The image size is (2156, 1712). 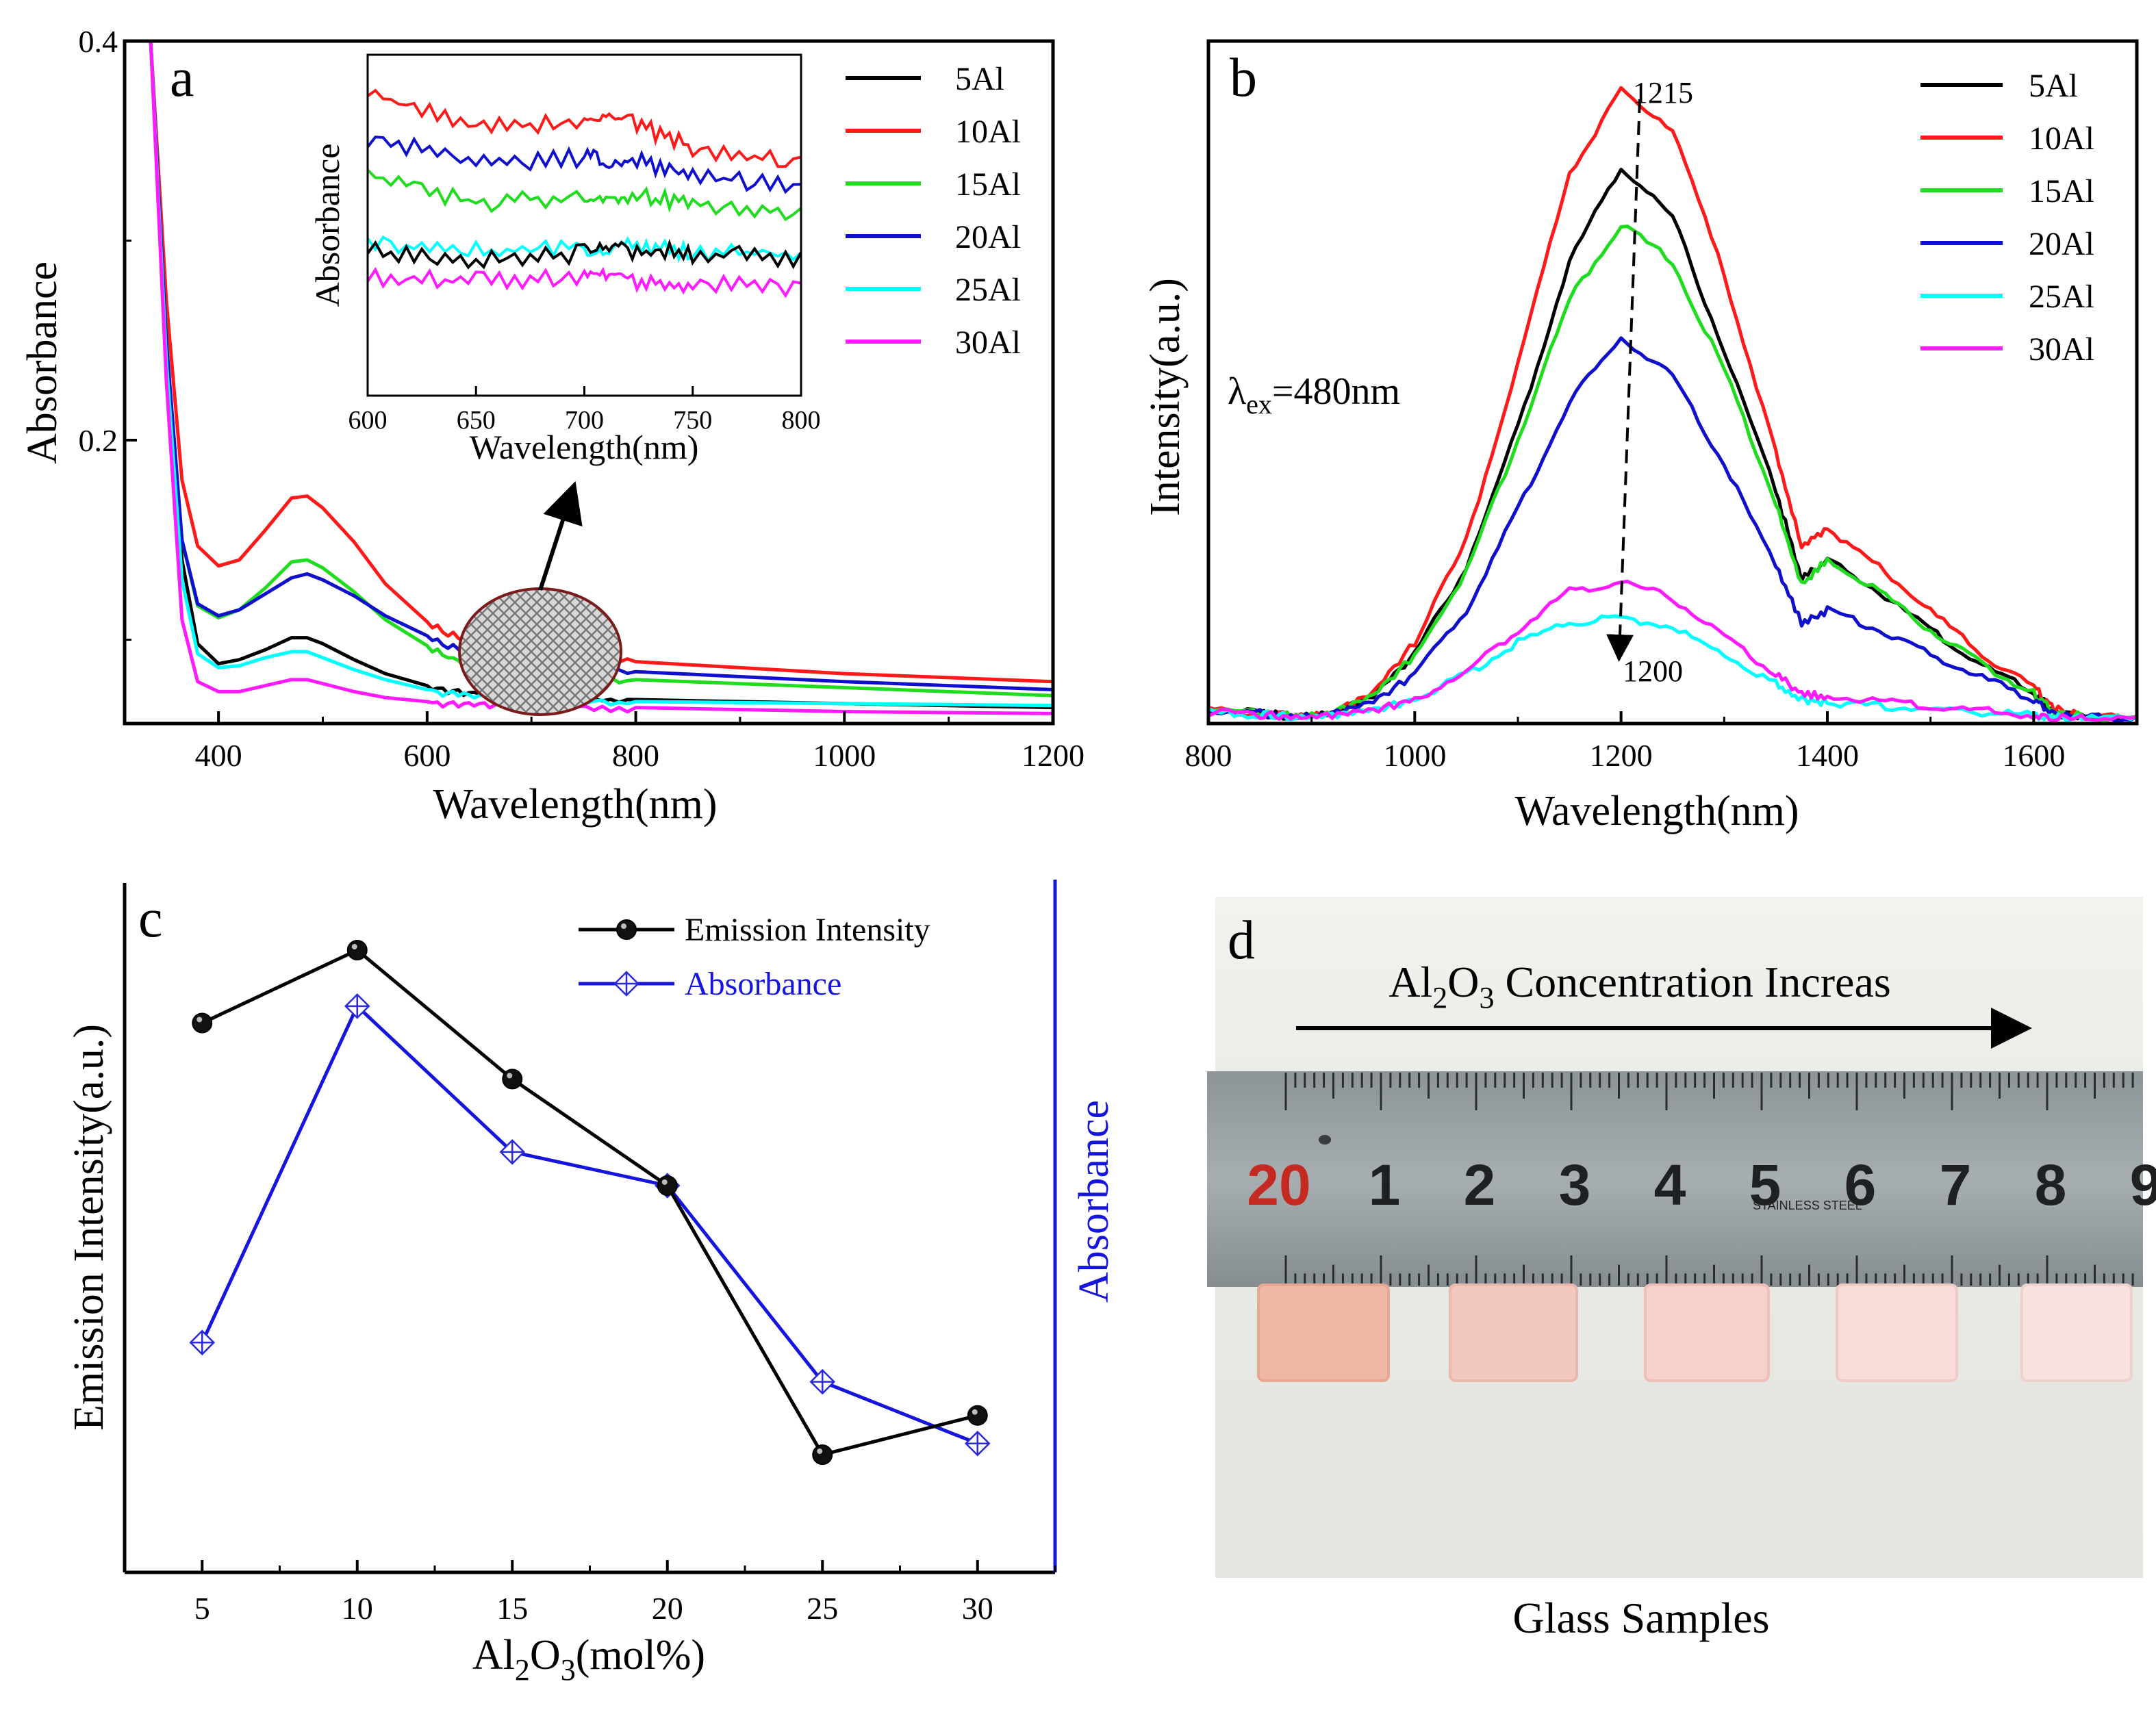 I want to click on peak-label-1215: 1215, so click(x=1663, y=93).